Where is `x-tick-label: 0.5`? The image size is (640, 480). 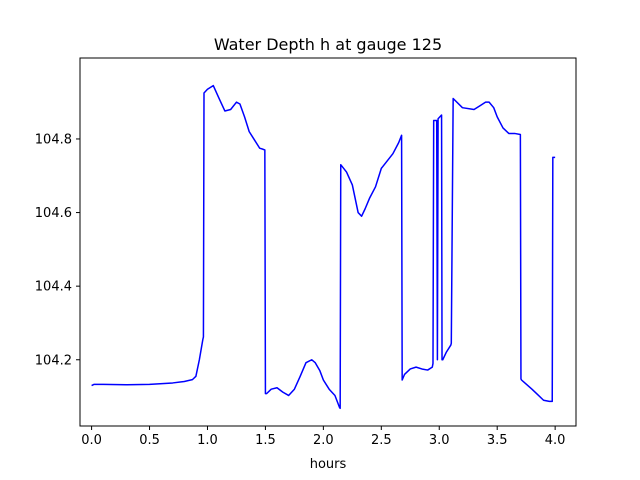 x-tick-label: 0.5 is located at coordinates (149, 440).